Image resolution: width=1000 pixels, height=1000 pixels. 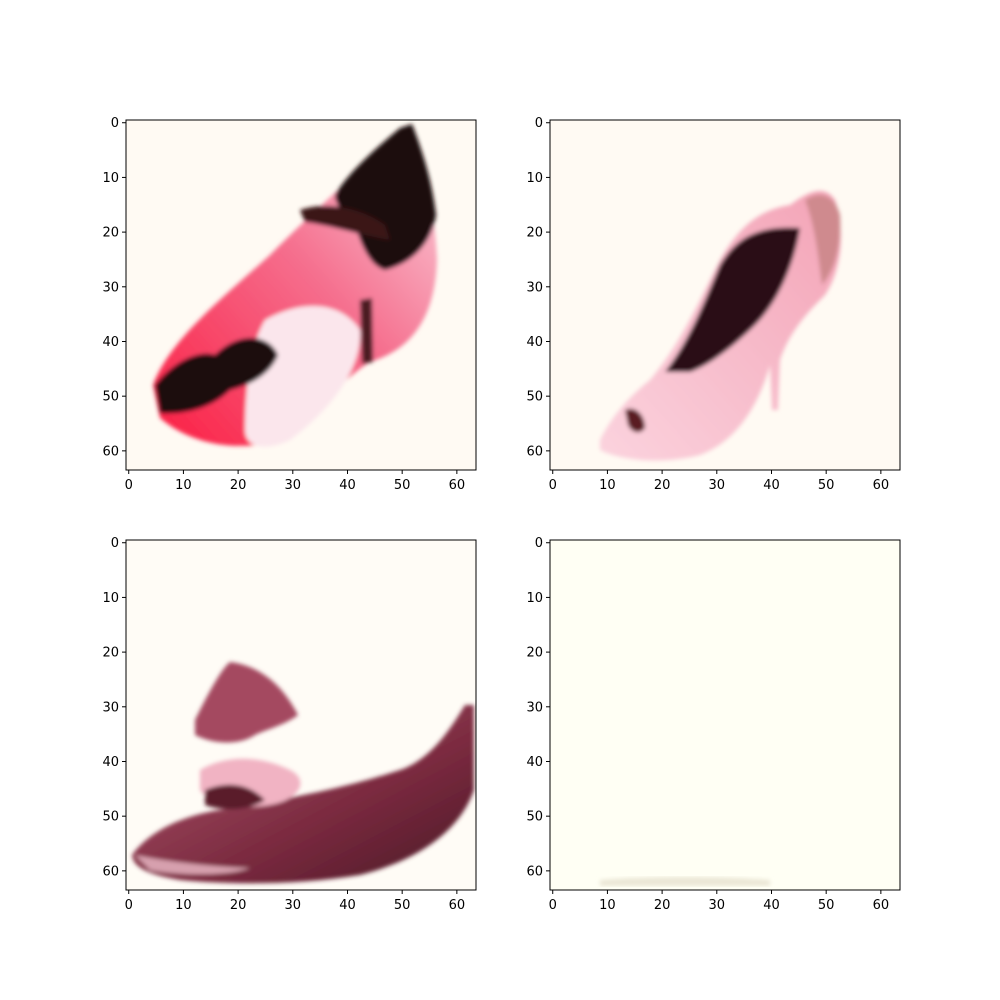 I want to click on shoe-edge, so click(x=192, y=865).